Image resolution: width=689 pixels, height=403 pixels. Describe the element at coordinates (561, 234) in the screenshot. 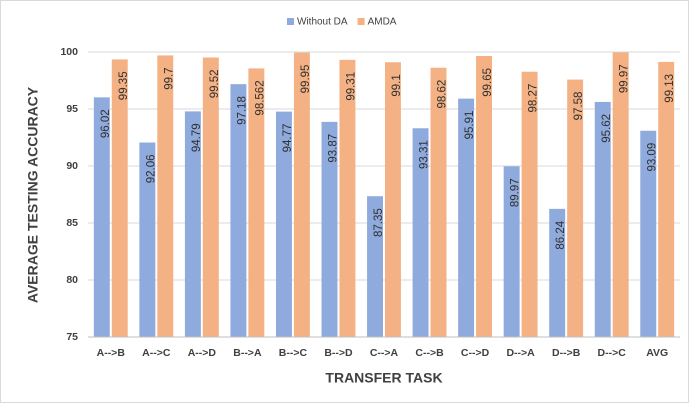

I see `data-label: 86.24` at that location.